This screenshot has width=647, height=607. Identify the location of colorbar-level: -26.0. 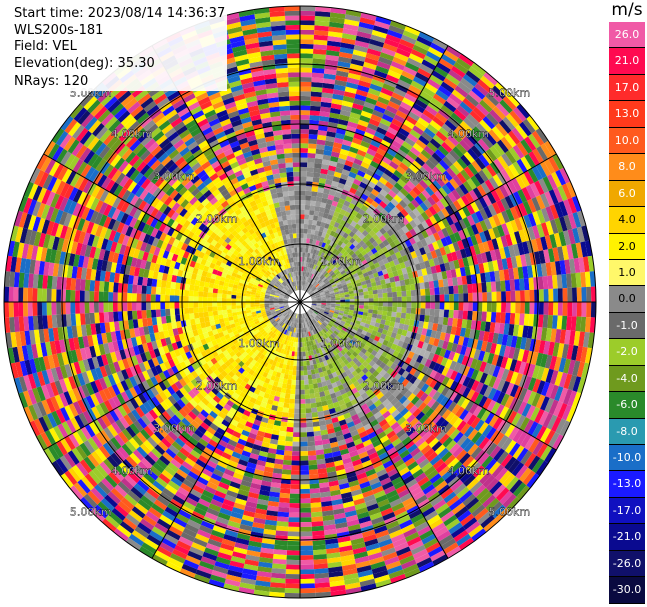
(627, 564).